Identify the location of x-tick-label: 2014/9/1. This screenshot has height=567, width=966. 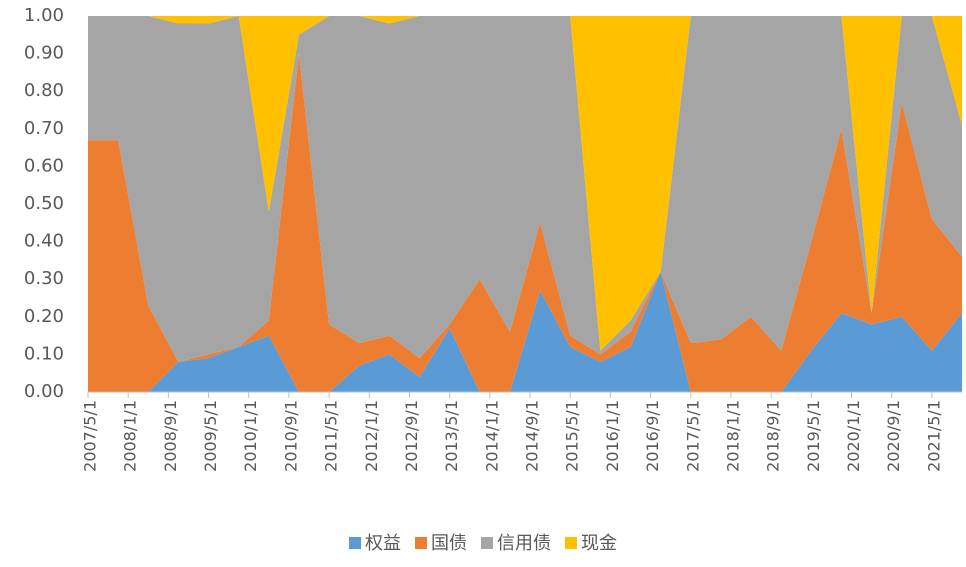
(532, 436).